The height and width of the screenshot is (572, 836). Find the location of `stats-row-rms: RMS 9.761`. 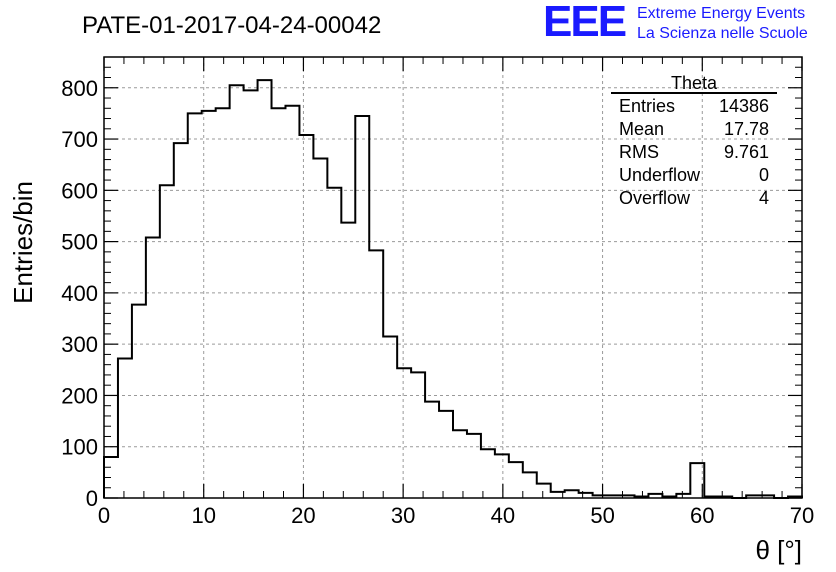

stats-row-rms: RMS 9.761 is located at coordinates (694, 152).